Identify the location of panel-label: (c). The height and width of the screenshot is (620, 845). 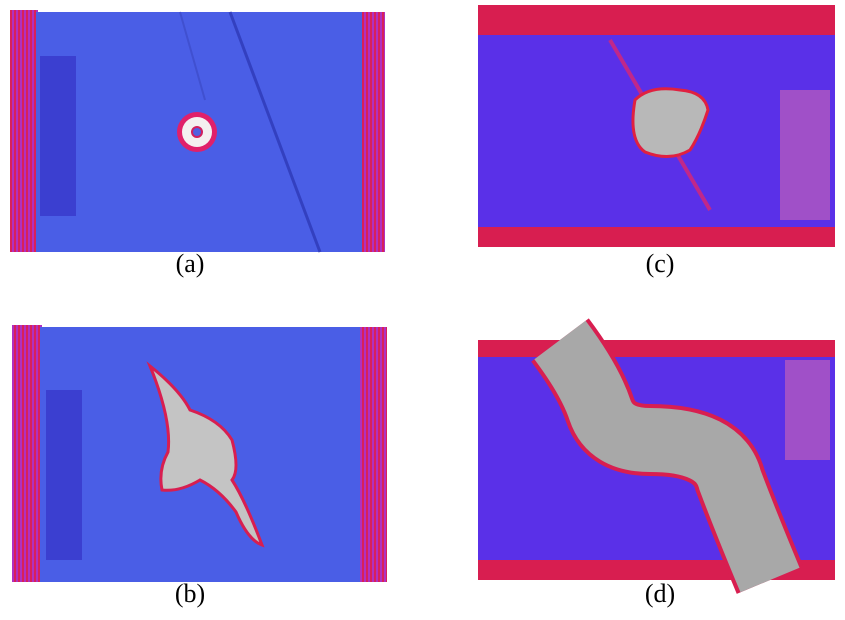
(660, 263).